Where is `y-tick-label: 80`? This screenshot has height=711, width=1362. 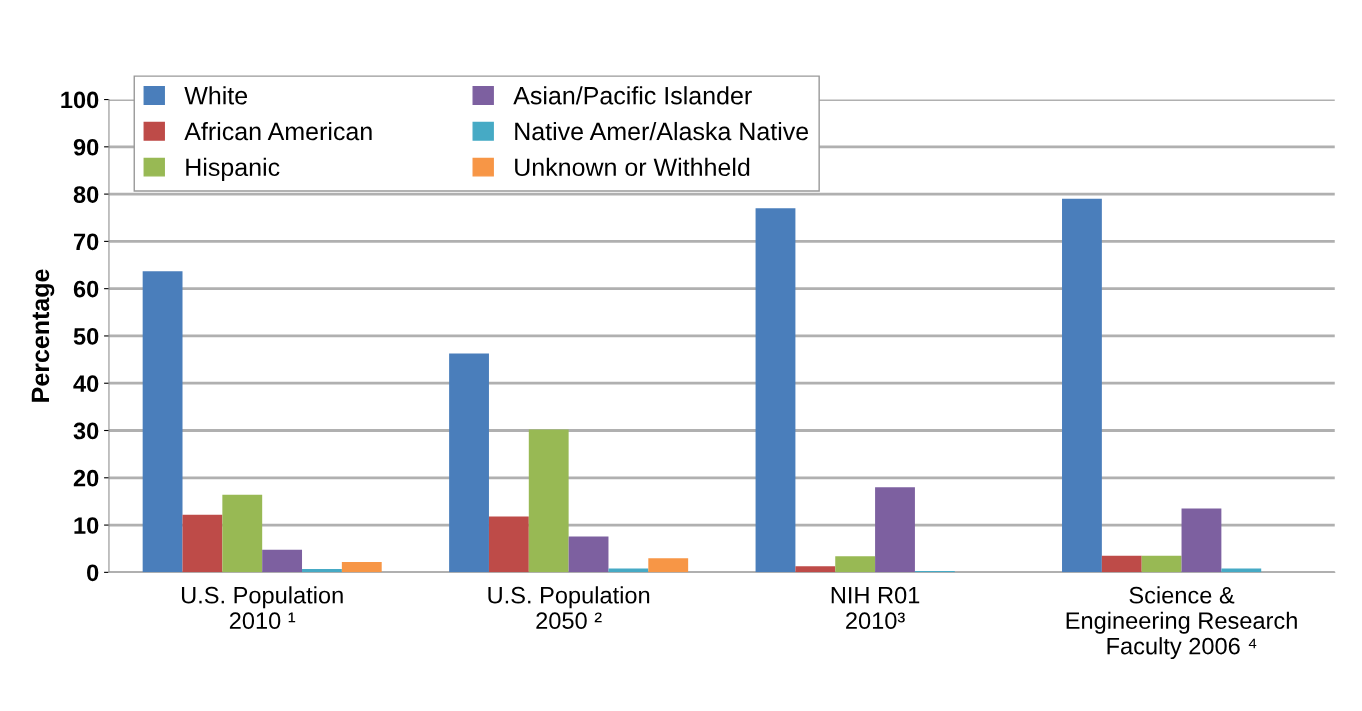 y-tick-label: 80 is located at coordinates (86, 194).